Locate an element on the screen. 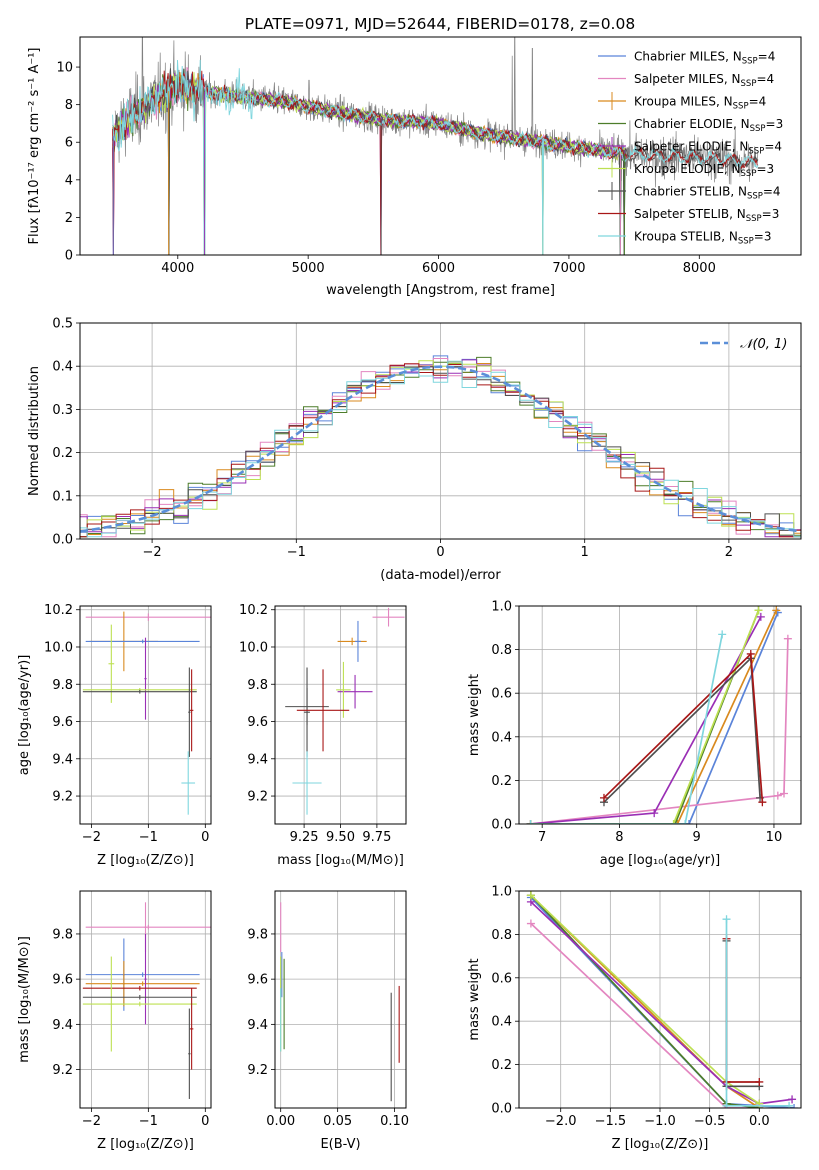  x-tick-label: 9.75 is located at coordinates (376, 837).